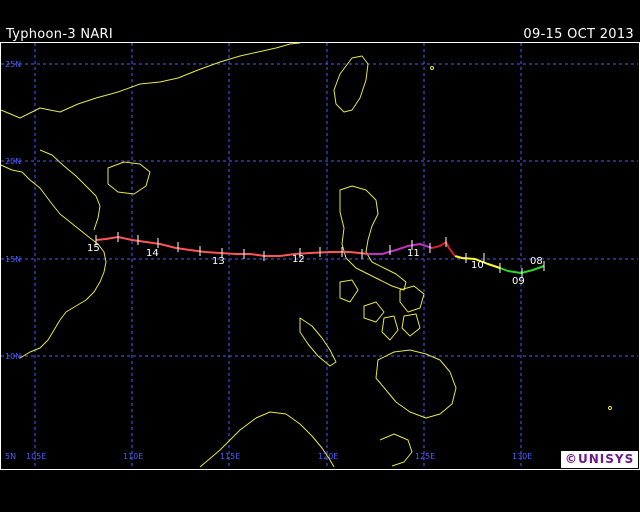  Describe the element at coordinates (425, 456) in the screenshot. I see `lon-label-125e: 125E` at that location.